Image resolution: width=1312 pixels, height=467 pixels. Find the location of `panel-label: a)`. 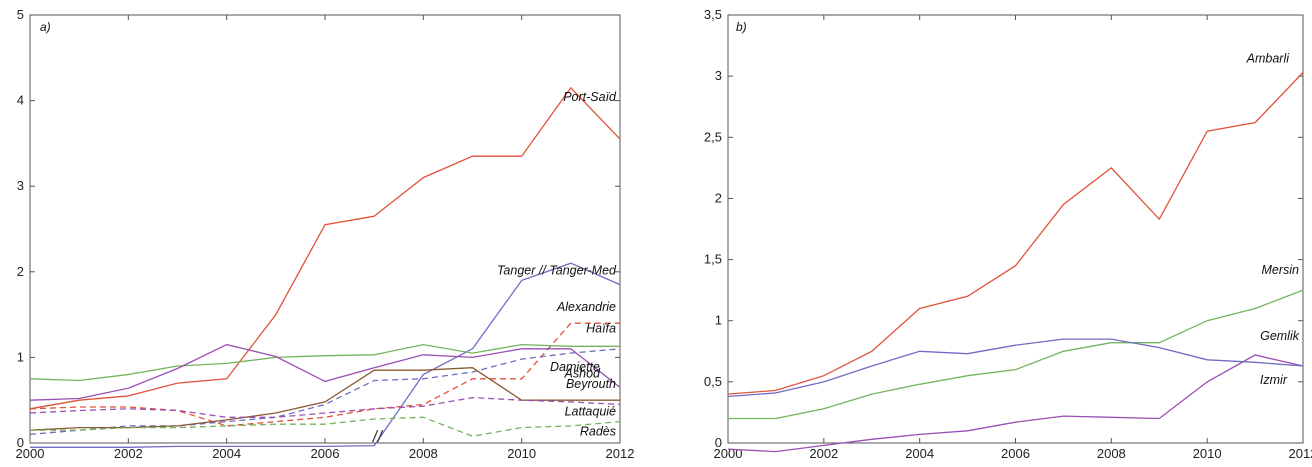

panel-label: a) is located at coordinates (45, 27).